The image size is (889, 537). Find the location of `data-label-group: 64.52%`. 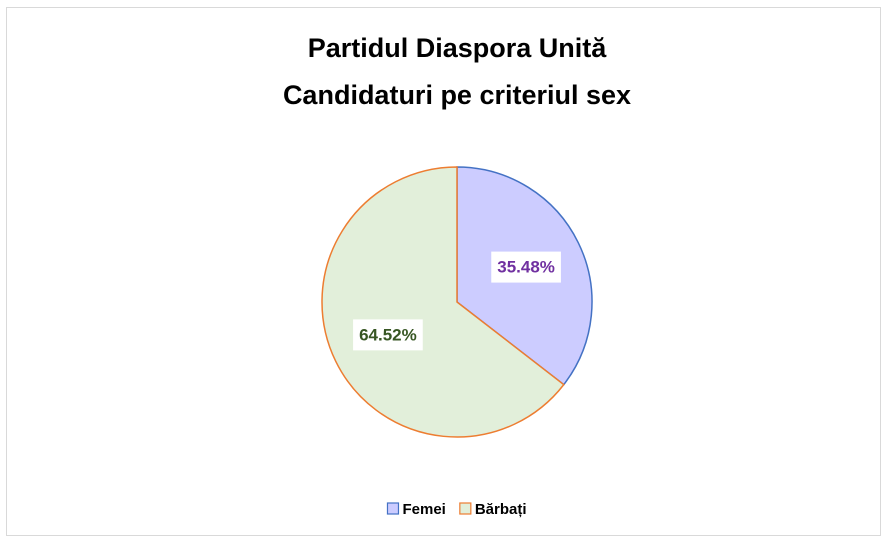

data-label-group: 64.52% is located at coordinates (388, 335).